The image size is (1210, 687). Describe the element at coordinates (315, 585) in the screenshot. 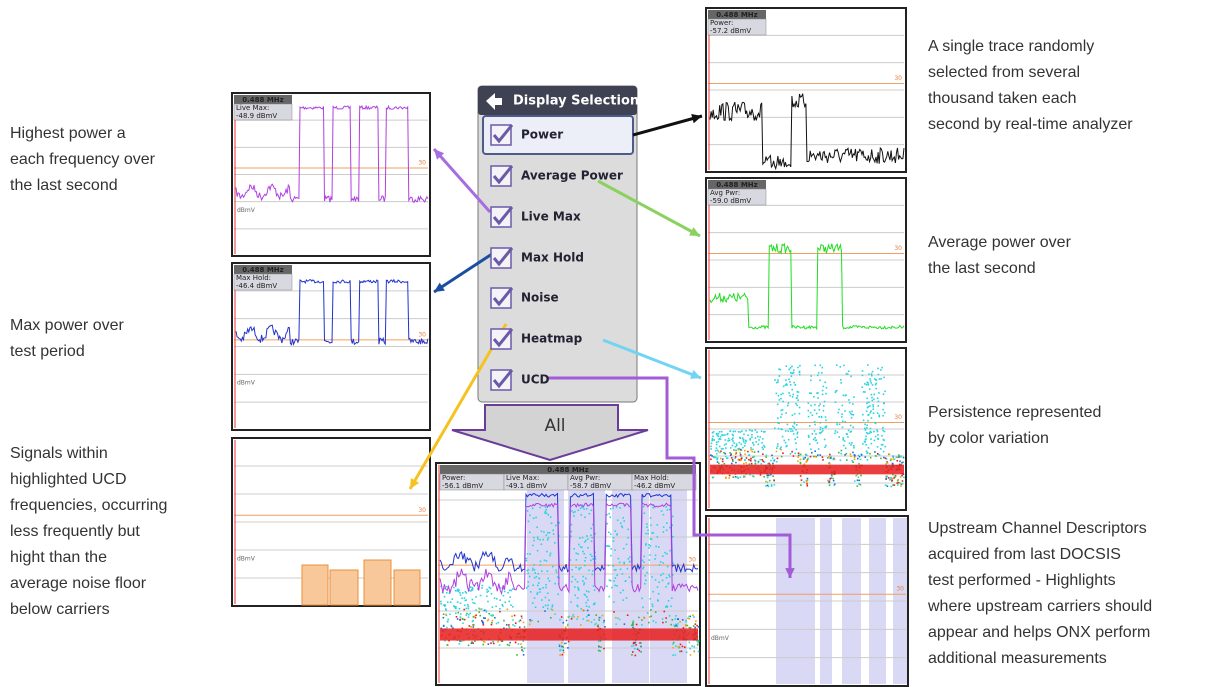

I see `noise-bar` at that location.